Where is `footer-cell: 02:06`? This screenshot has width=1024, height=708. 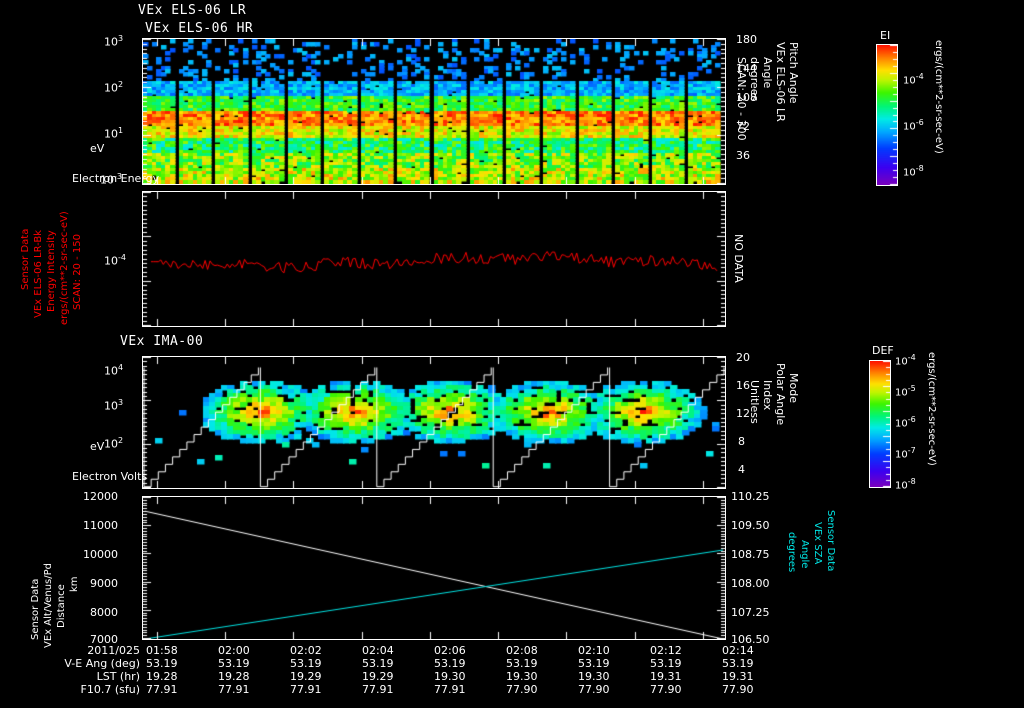
footer-cell: 02:06 is located at coordinates (450, 650).